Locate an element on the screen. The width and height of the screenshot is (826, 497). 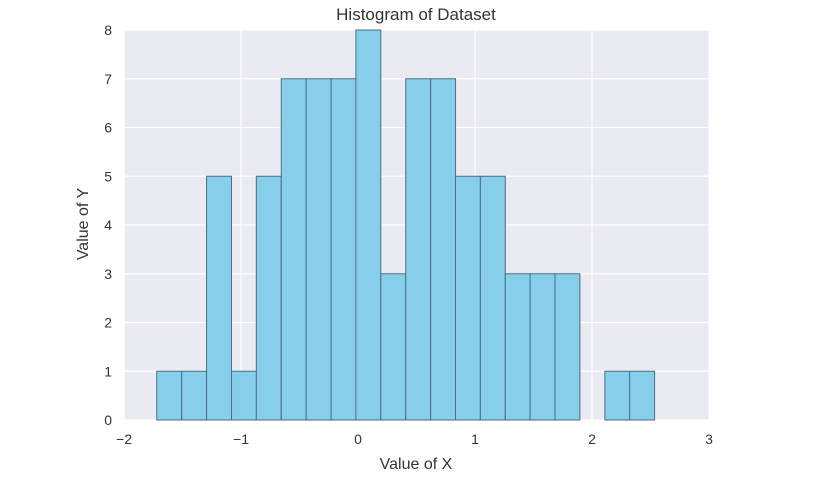
x-tick-label: −1 is located at coordinates (241, 439).